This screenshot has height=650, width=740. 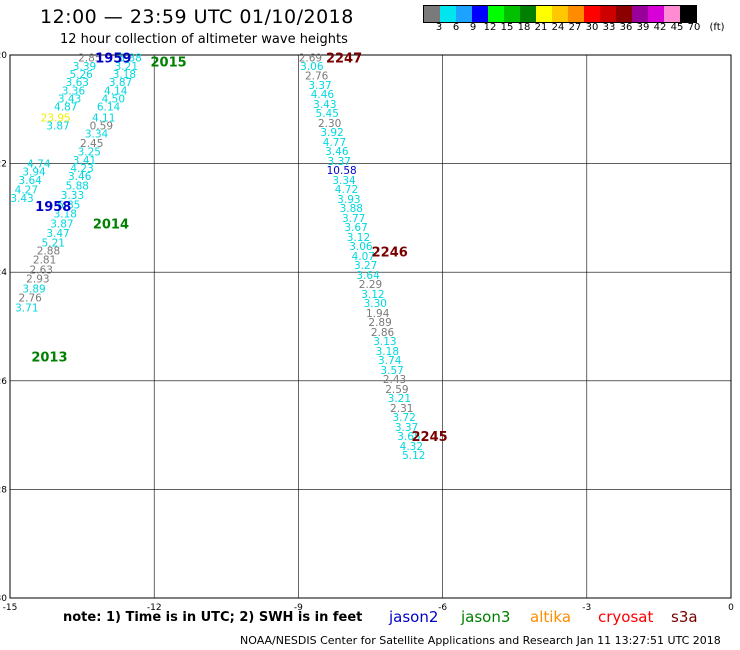 What do you see at coordinates (331, 133) in the screenshot?
I see `wave-height-value: 3.92` at bounding box center [331, 133].